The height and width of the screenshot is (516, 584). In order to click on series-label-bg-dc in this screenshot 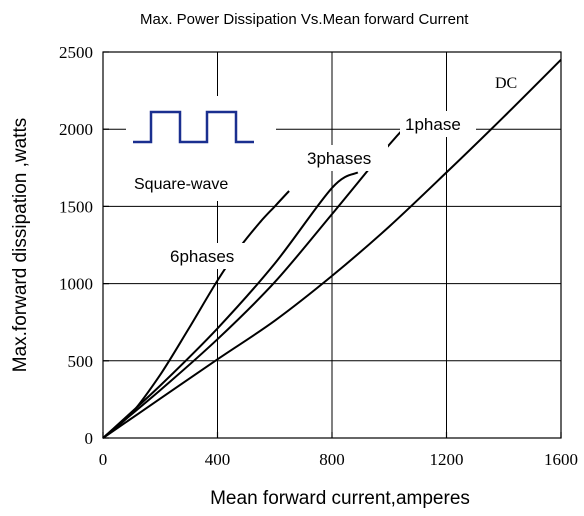, I will do `click(505, 83)`.